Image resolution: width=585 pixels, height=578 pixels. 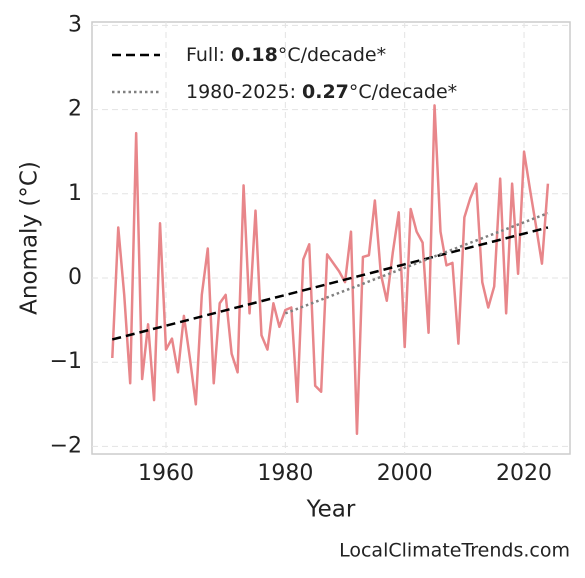 What do you see at coordinates (30, 238) in the screenshot?
I see `y-axis-label: Anomaly (°C)` at bounding box center [30, 238].